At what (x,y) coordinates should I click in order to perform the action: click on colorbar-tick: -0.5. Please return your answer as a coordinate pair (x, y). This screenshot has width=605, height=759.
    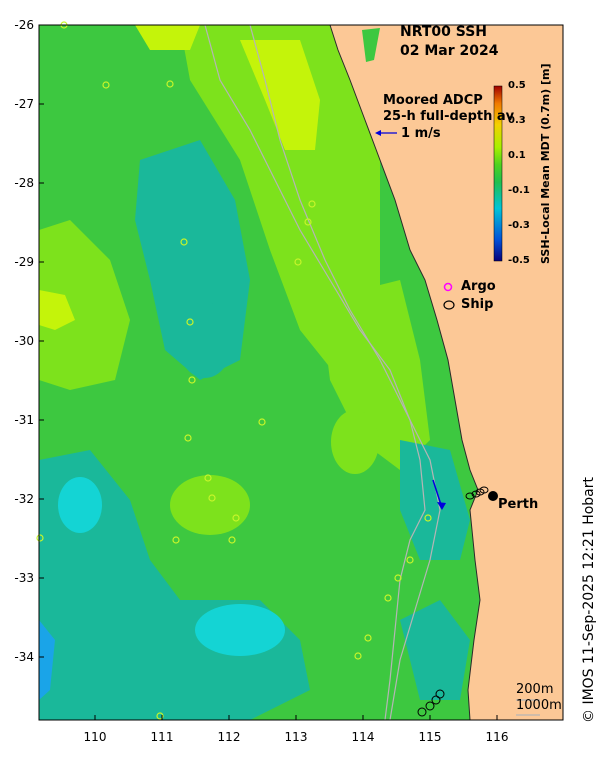
    Looking at the image, I should click on (519, 260).